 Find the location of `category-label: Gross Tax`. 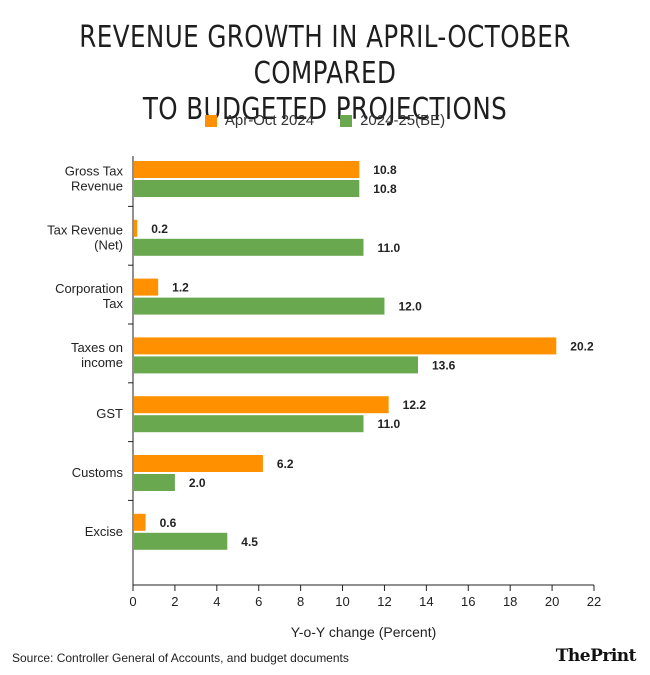

category-label: Gross Tax is located at coordinates (94, 171).